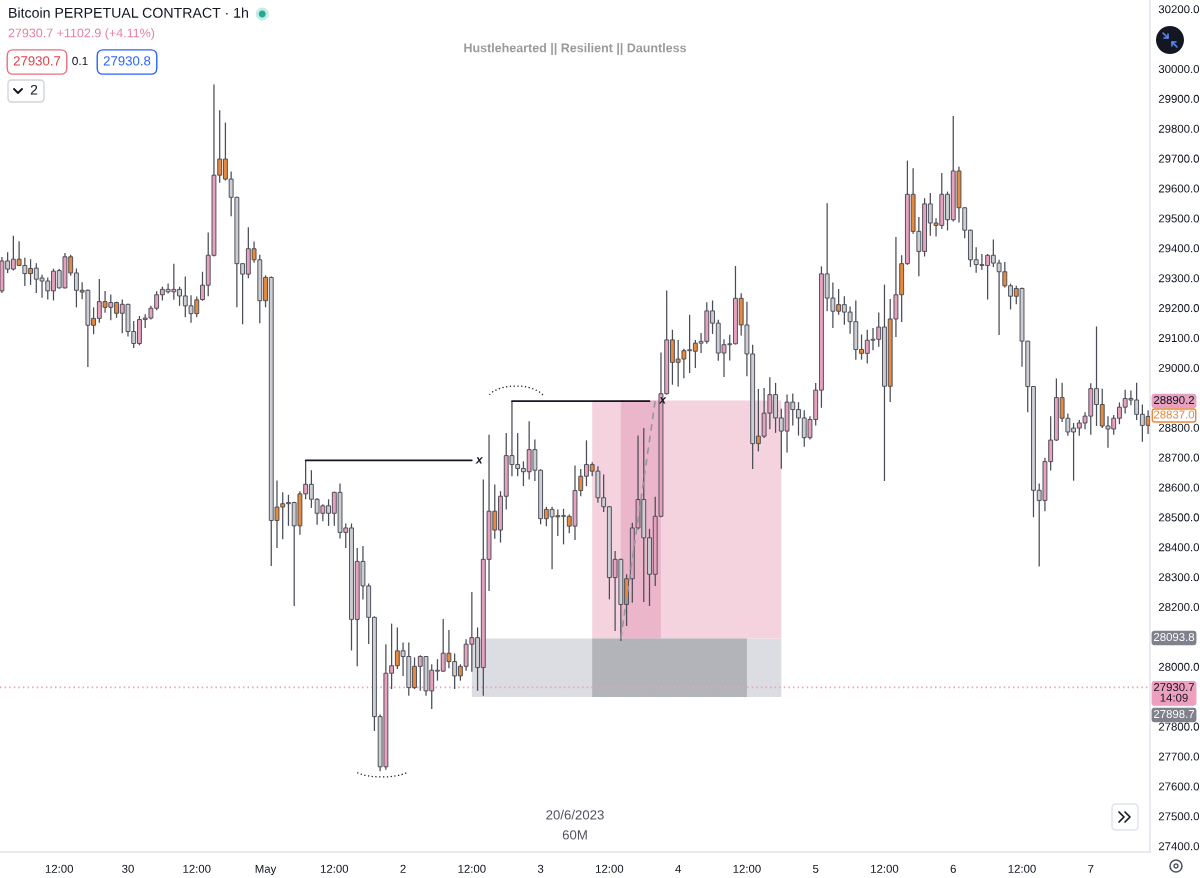 This screenshot has height=878, width=1200. Describe the element at coordinates (37, 61) in the screenshot. I see `annotation: 27930.7` at that location.